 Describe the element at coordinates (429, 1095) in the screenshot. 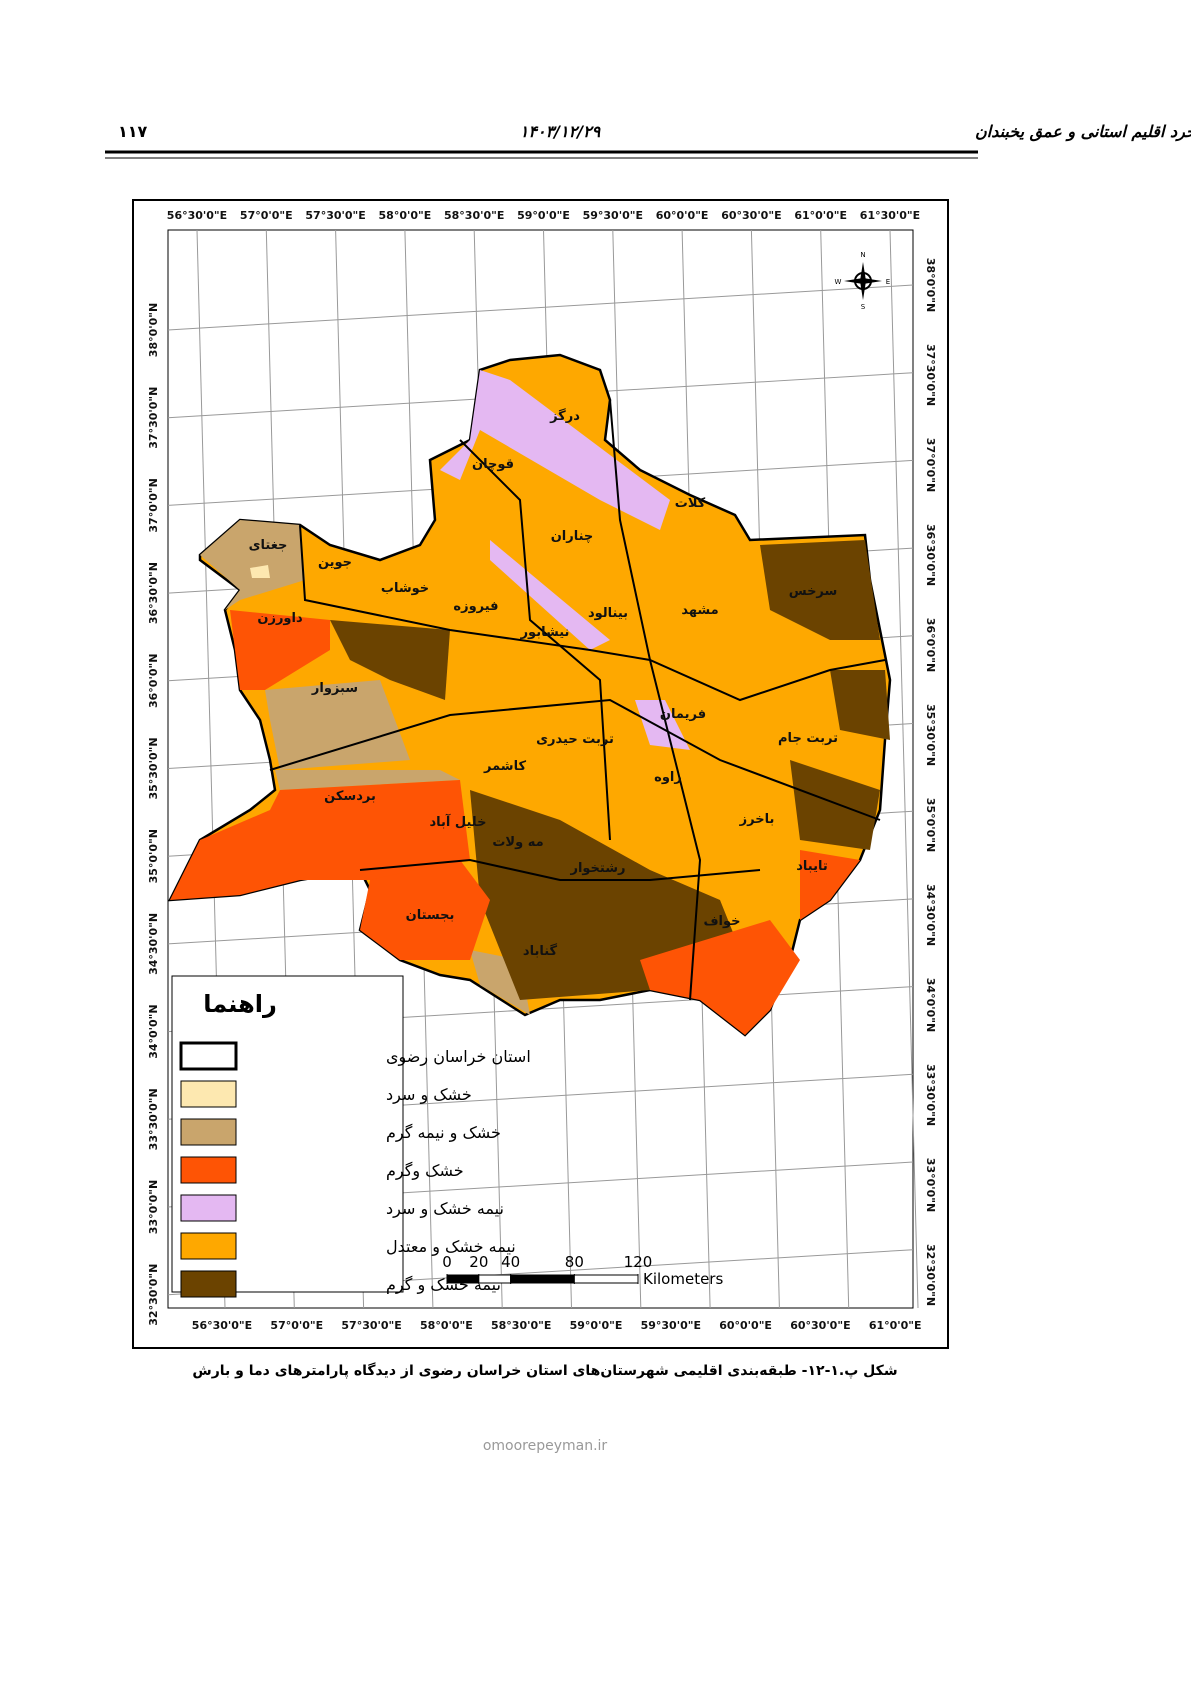

I see `legend-label: خشک و سرد` at that location.